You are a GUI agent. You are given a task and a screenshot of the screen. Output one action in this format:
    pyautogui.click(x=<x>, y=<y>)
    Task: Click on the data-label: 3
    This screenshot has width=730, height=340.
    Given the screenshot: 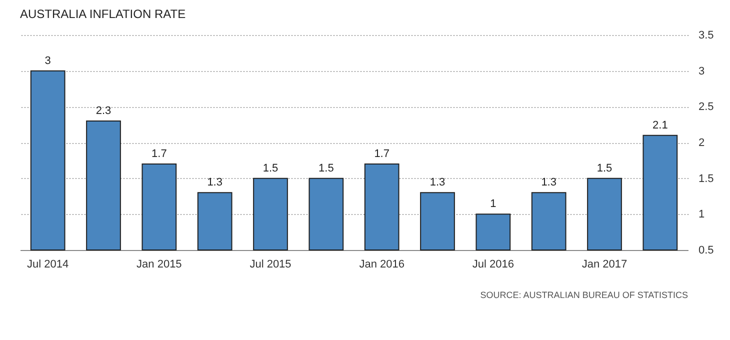 What is the action you would take?
    pyautogui.click(x=47, y=60)
    